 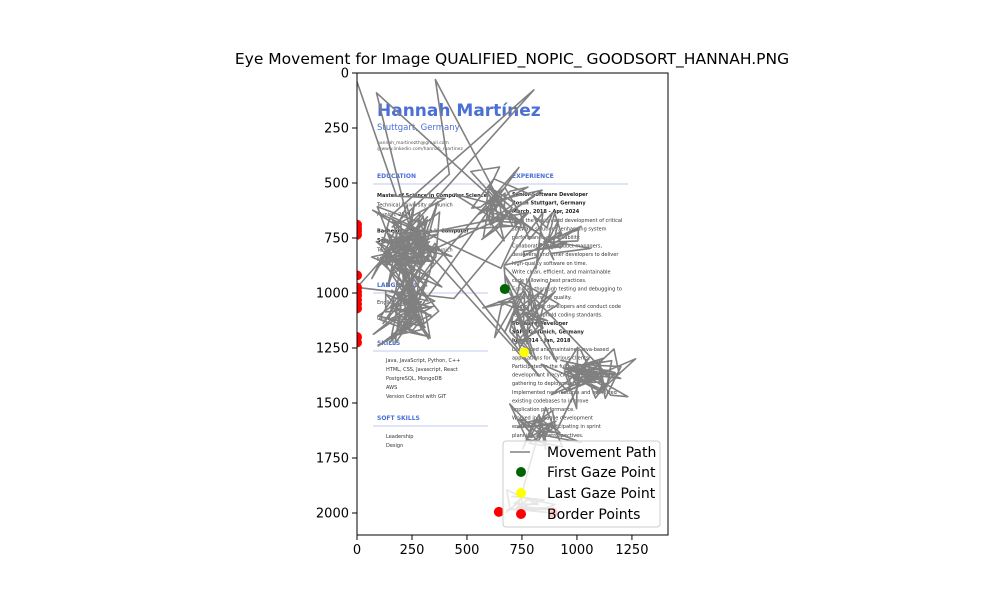 I want to click on section-soft-skills: SOFT SKILLS, so click(x=398, y=418).